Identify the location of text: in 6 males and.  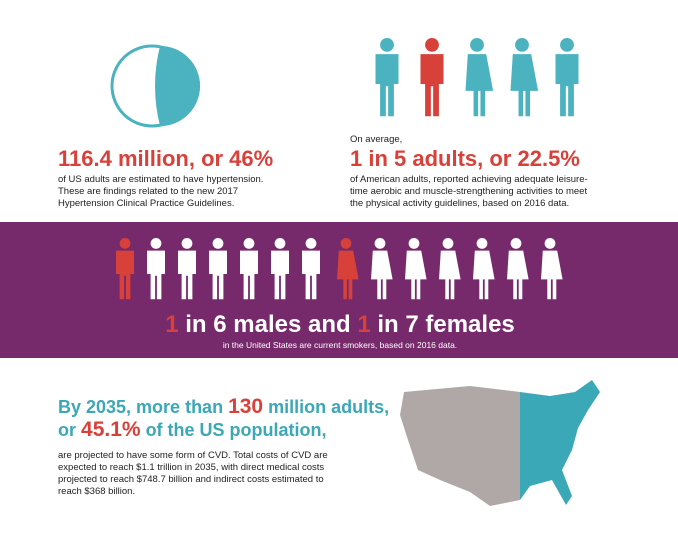
(268, 324).